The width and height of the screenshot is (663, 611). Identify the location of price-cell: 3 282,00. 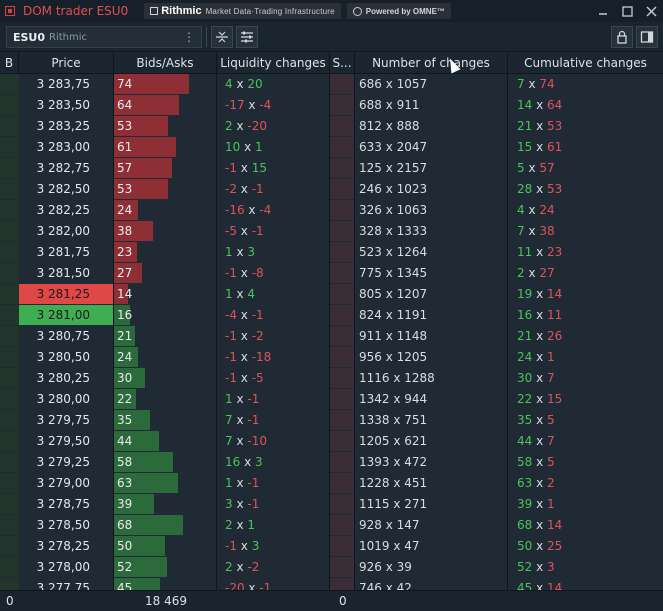
(66, 231).